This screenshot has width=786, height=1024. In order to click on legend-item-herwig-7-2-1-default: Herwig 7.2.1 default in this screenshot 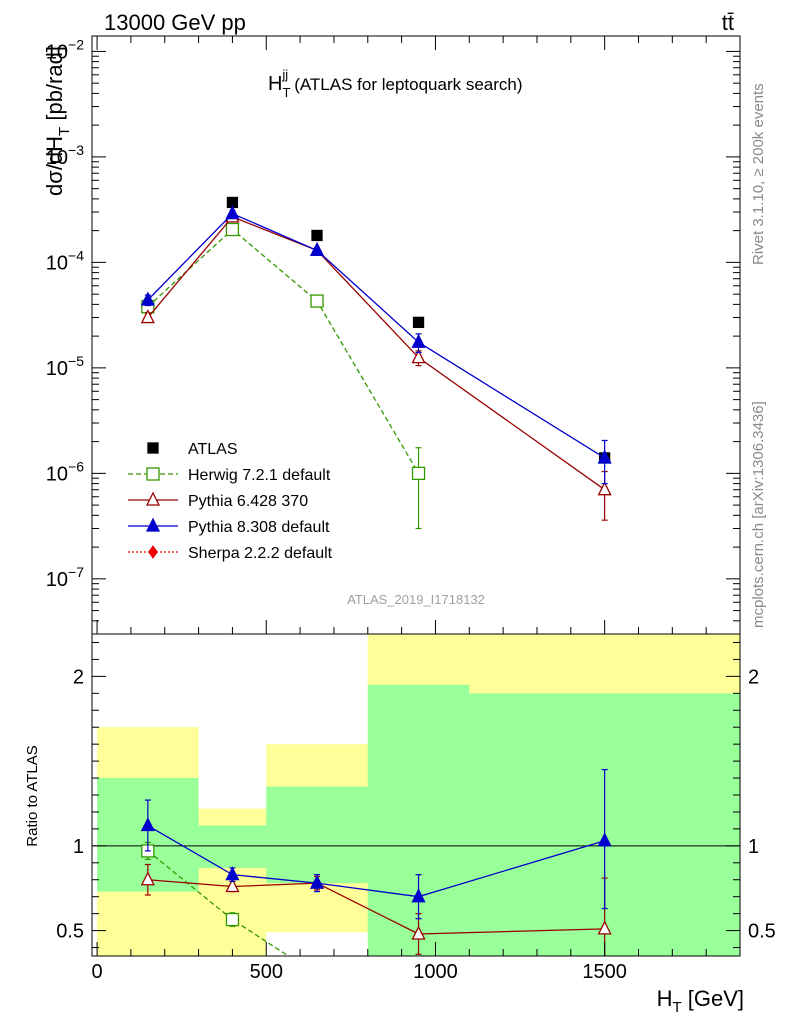, I will do `click(229, 475)`.